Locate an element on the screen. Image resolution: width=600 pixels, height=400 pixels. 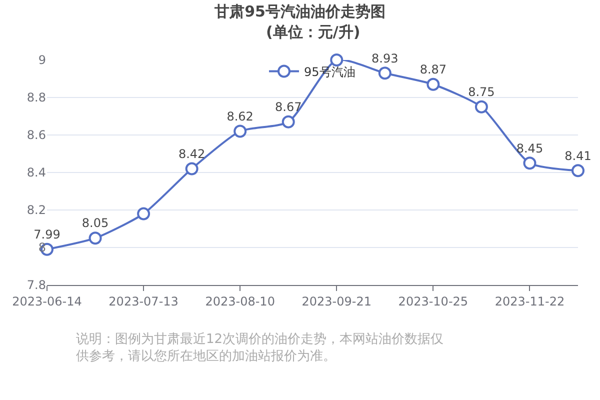
x-tick-label: 2023-10-25 is located at coordinates (433, 301).